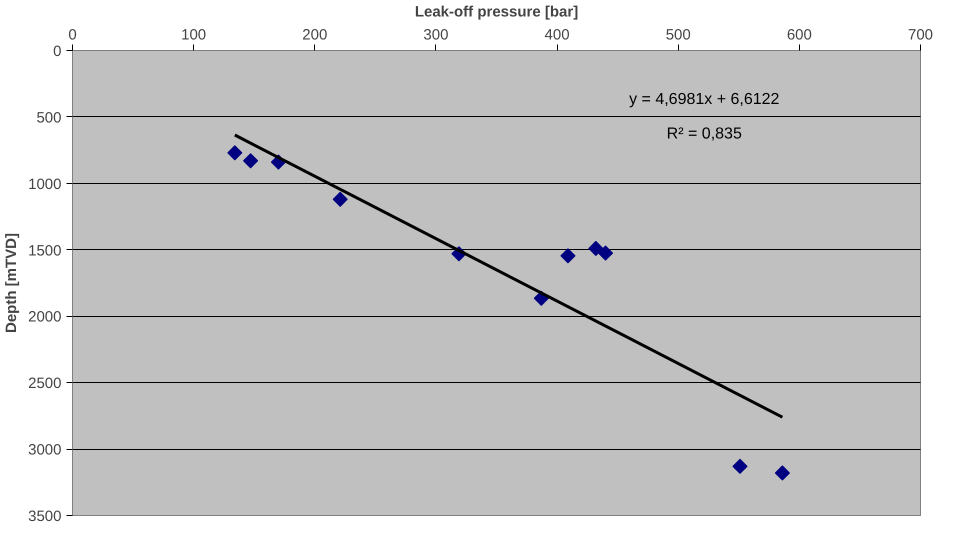 The width and height of the screenshot is (954, 551). What do you see at coordinates (921, 35) in the screenshot?
I see `x-tick-label: 700` at bounding box center [921, 35].